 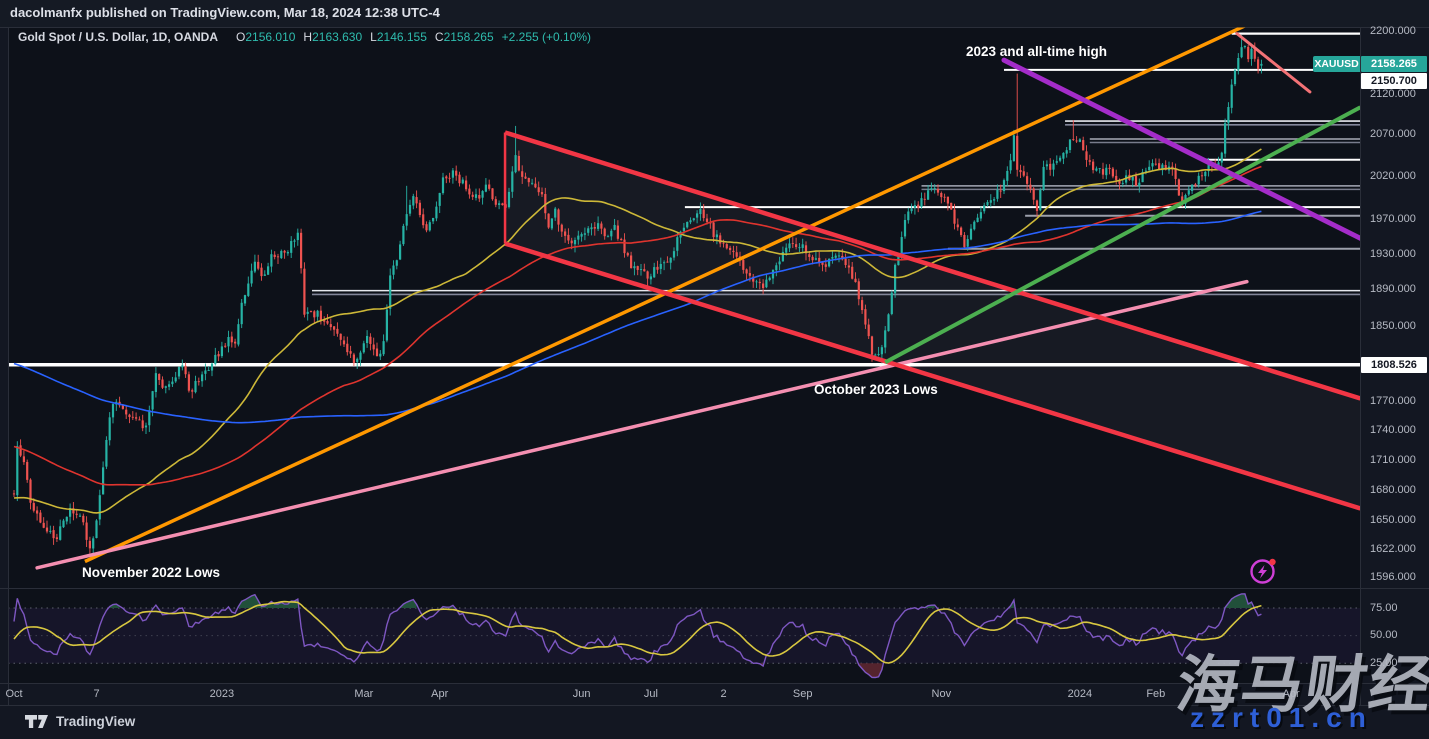 What do you see at coordinates (1393, 429) in the screenshot?
I see `price-axis-tick: 1740.000` at bounding box center [1393, 429].